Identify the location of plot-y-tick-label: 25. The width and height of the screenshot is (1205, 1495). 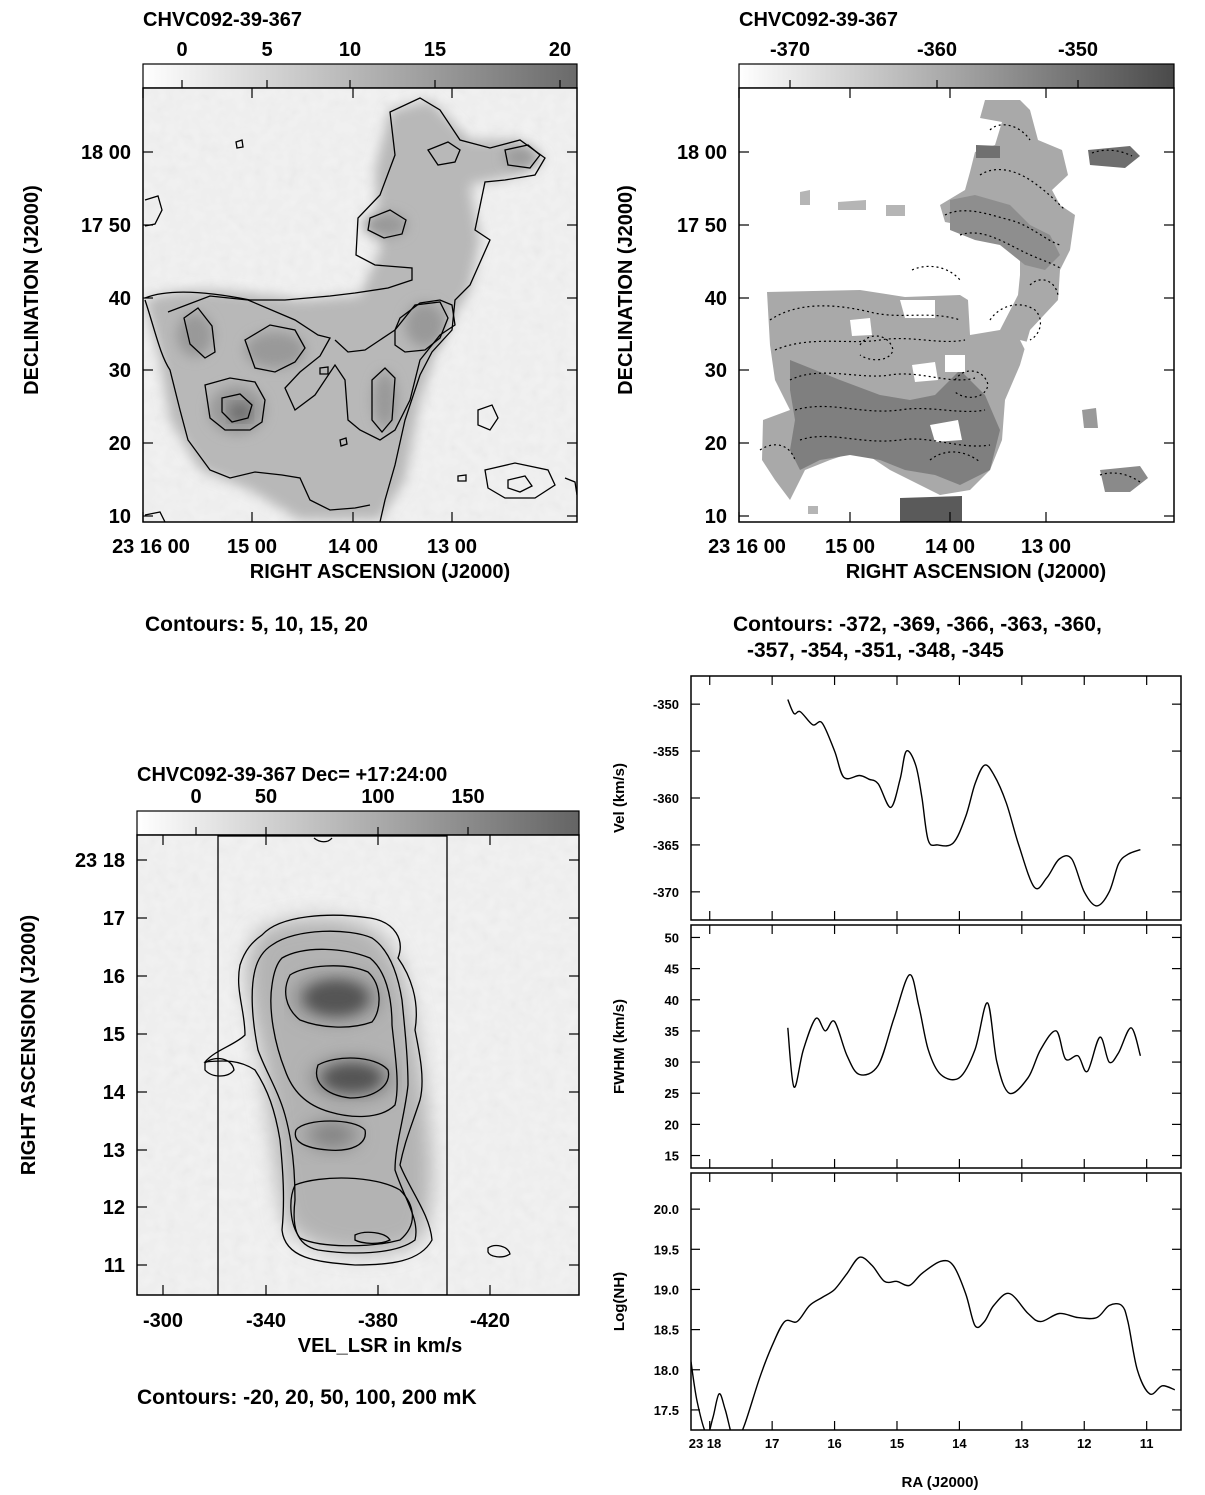
(672, 1093).